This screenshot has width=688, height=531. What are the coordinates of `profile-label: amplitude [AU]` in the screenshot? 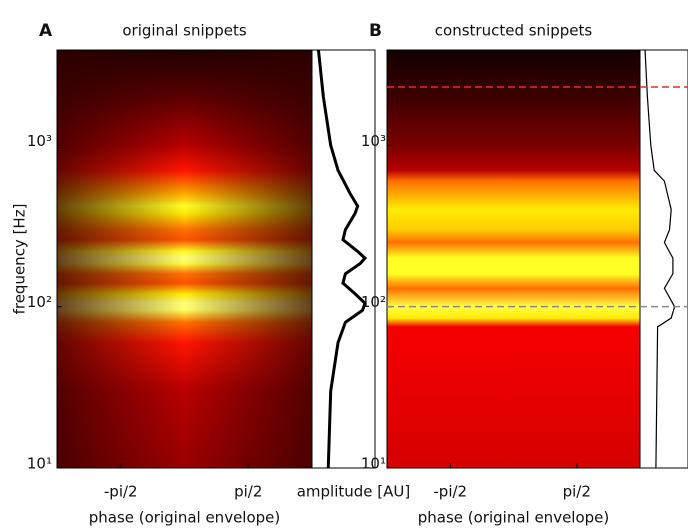 It's located at (354, 492).